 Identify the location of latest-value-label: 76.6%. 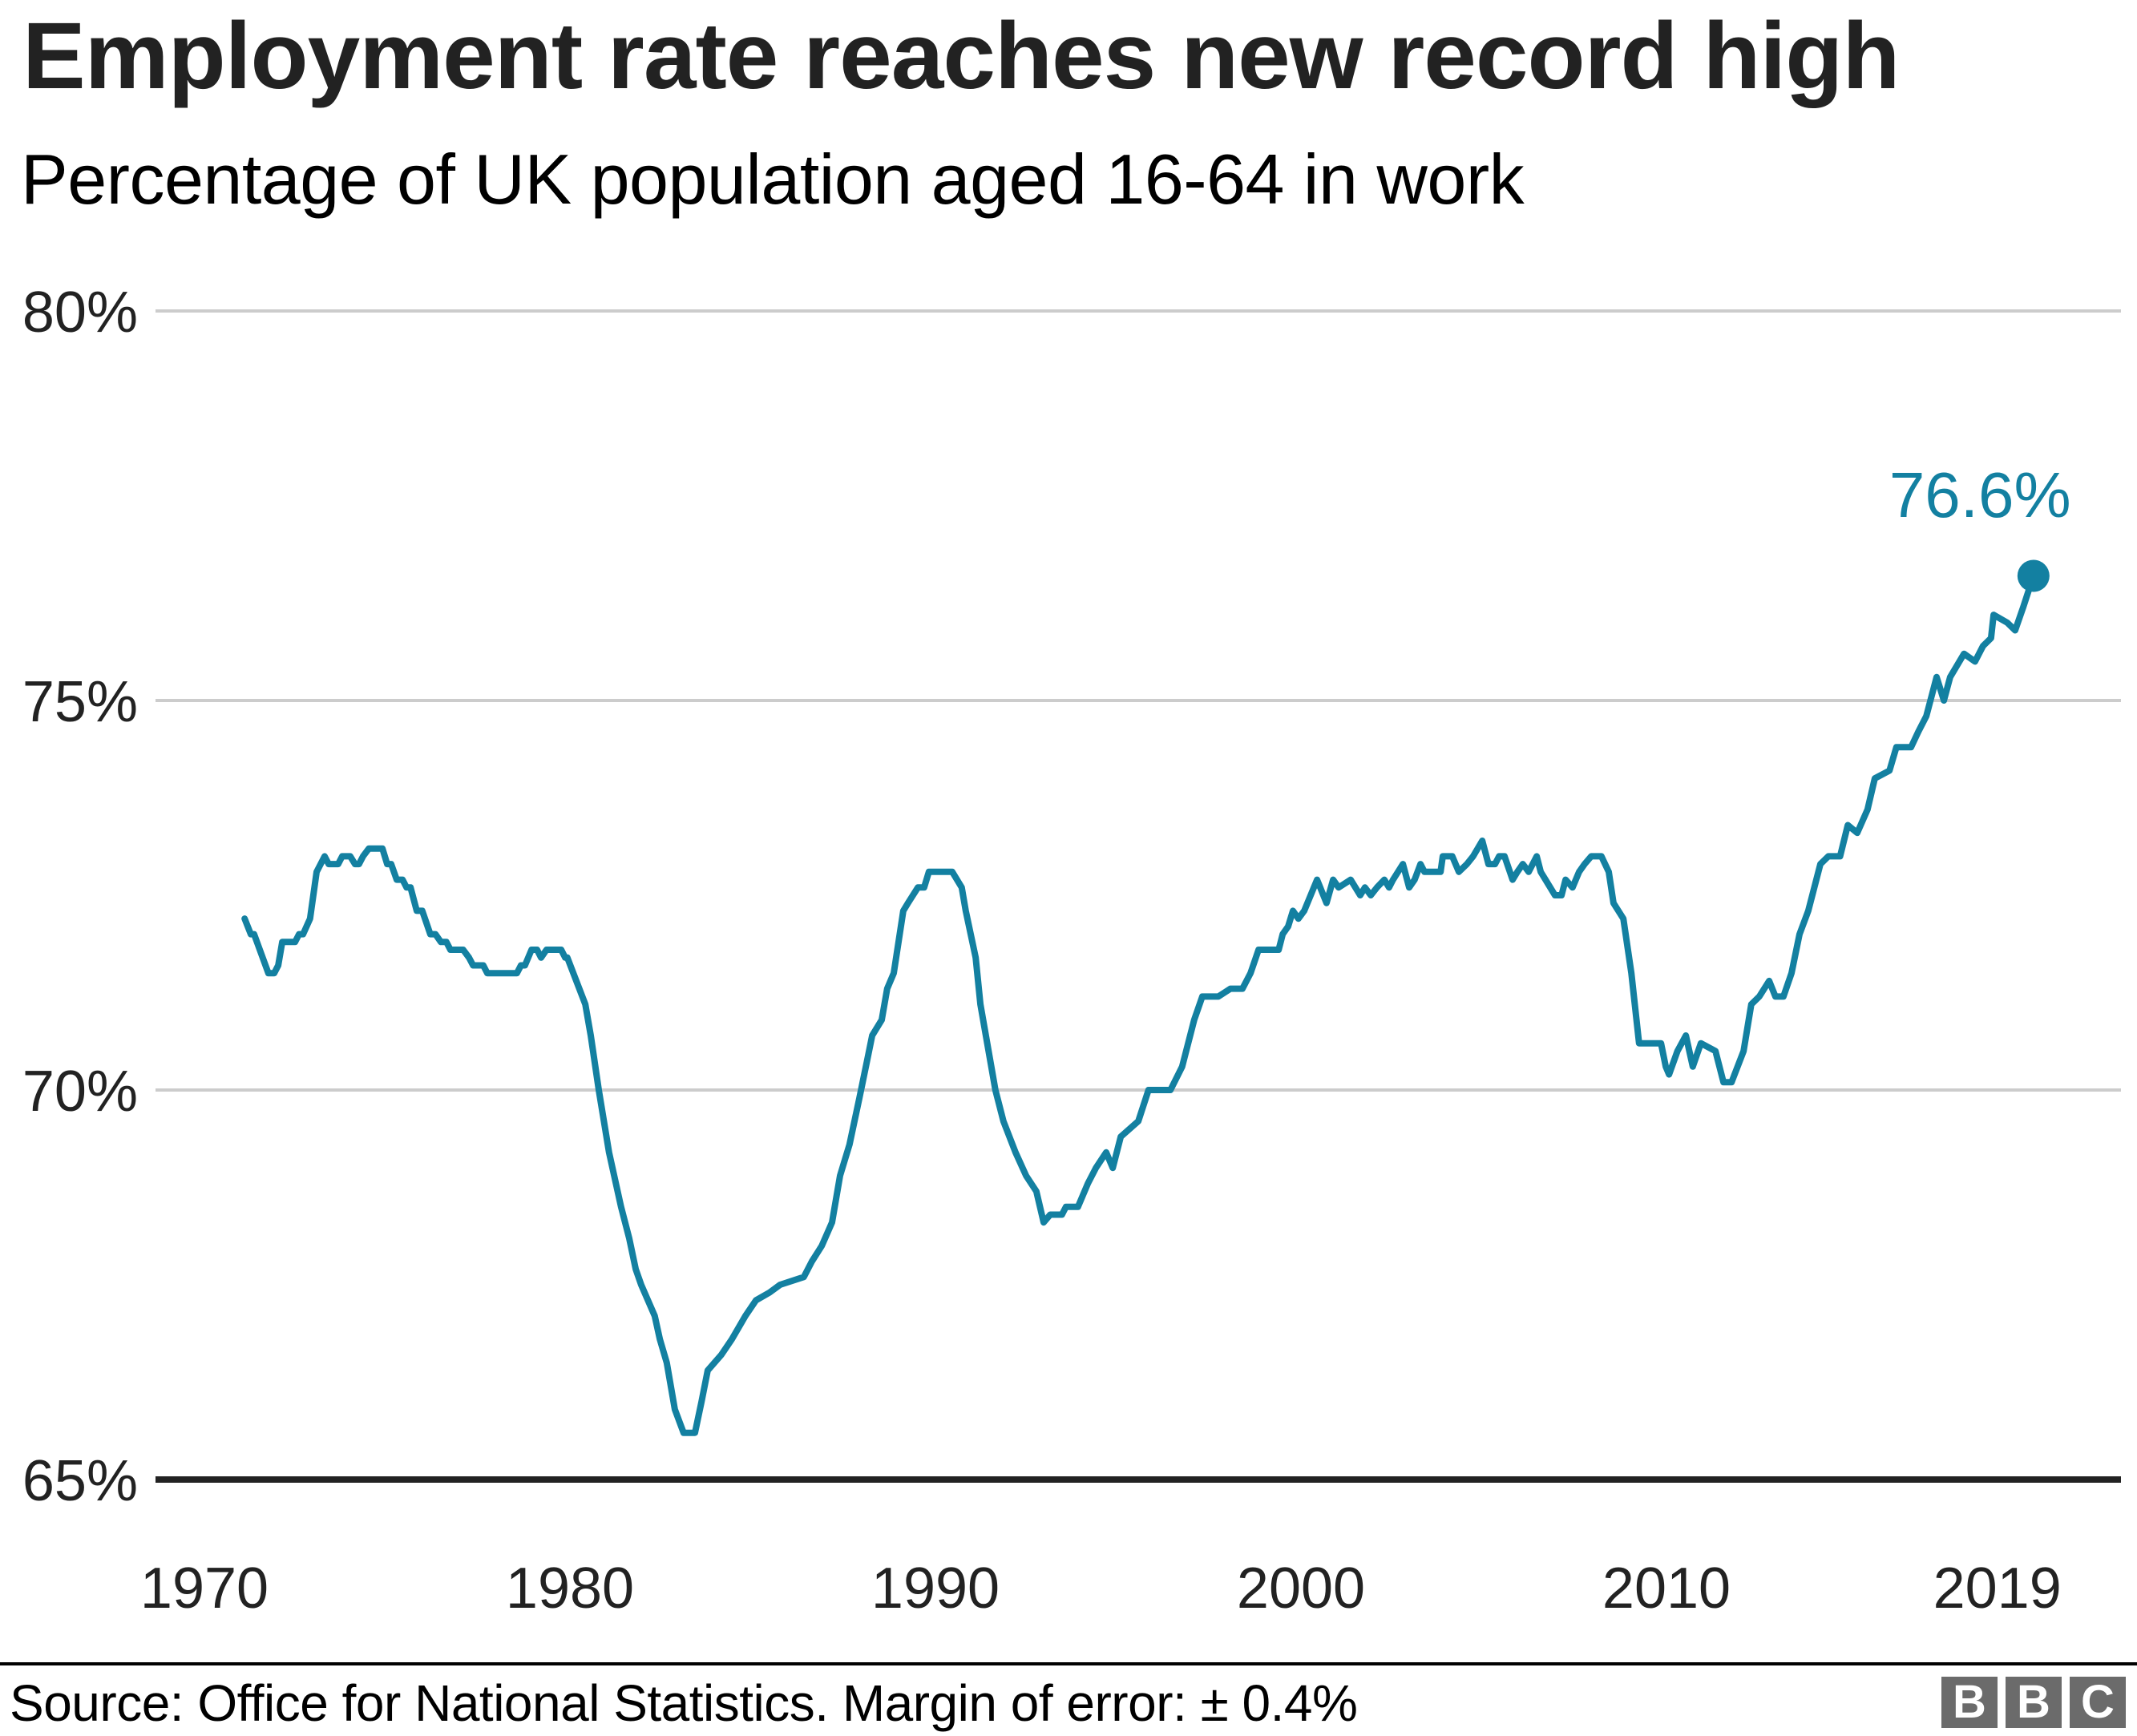
(1980, 495).